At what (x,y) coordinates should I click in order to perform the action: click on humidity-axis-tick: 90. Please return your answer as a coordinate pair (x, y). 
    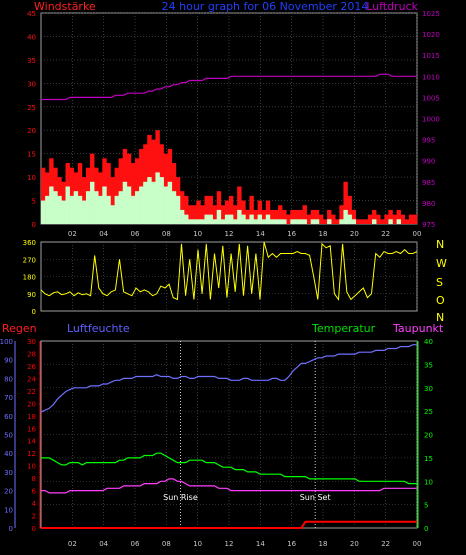
    Looking at the image, I should click on (8, 361).